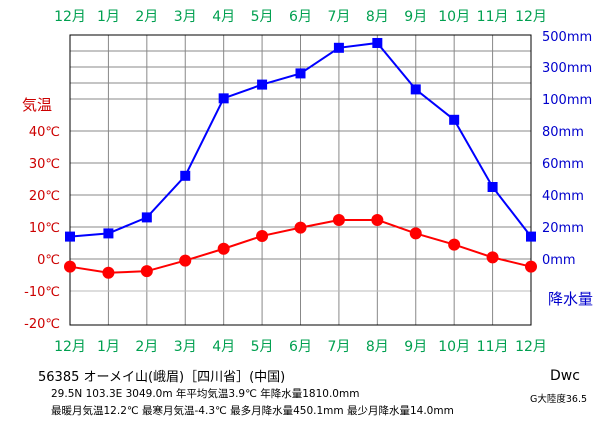 This screenshot has height=425, width=611. I want to click on climate-code: Dwc, so click(565, 376).